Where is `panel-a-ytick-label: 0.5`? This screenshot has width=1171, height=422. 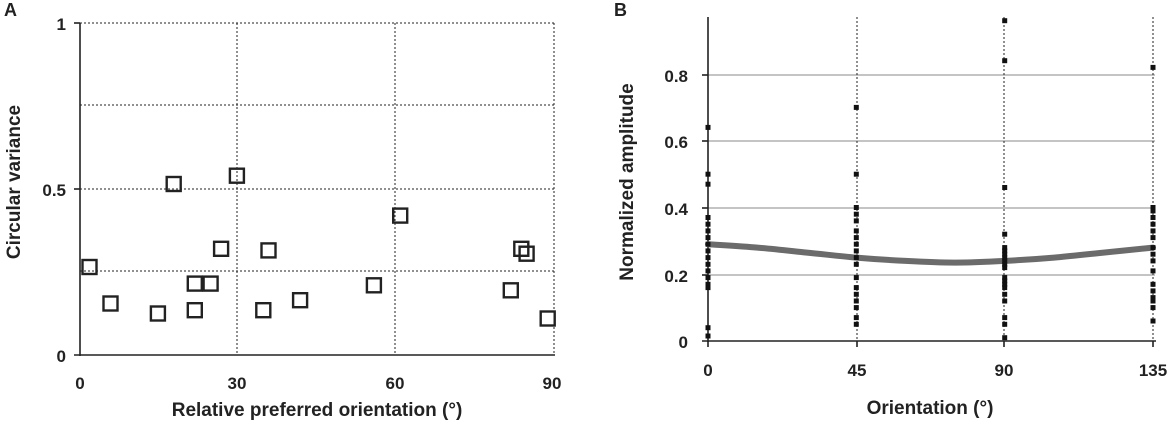
panel-a-ytick-label: 0.5 is located at coordinates (54, 190).